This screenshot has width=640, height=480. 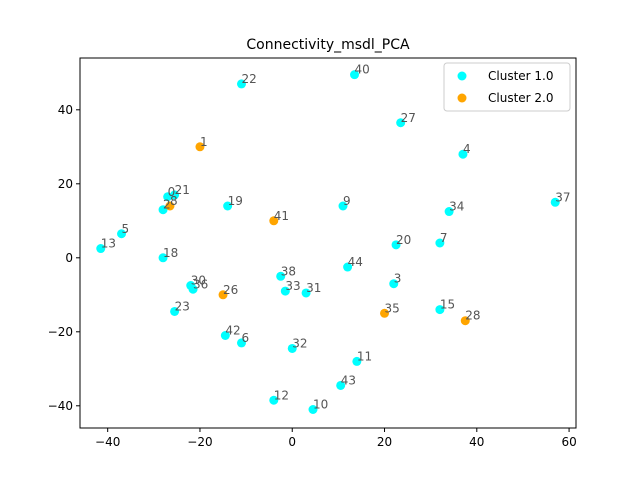 I want to click on point-label-35: 35, so click(x=392, y=308).